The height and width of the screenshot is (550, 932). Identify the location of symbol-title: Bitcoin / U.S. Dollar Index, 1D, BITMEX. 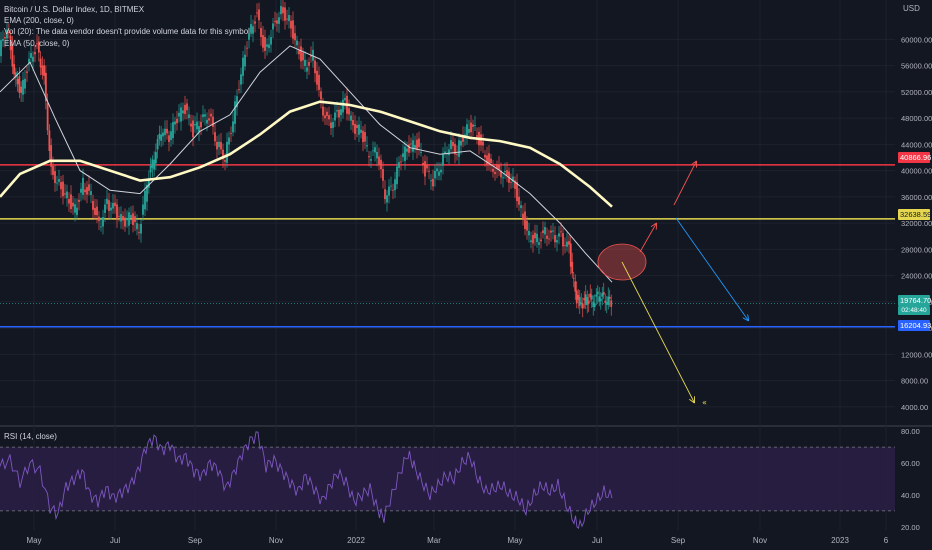
(74, 9).